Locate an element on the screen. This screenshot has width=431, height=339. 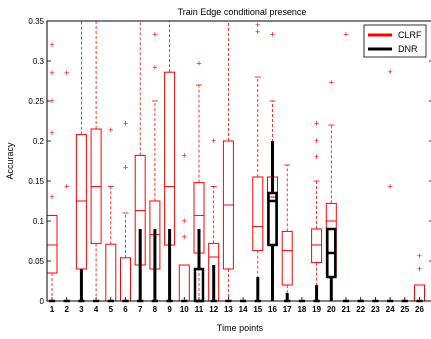
x-tick-label: 3 is located at coordinates (81, 309).